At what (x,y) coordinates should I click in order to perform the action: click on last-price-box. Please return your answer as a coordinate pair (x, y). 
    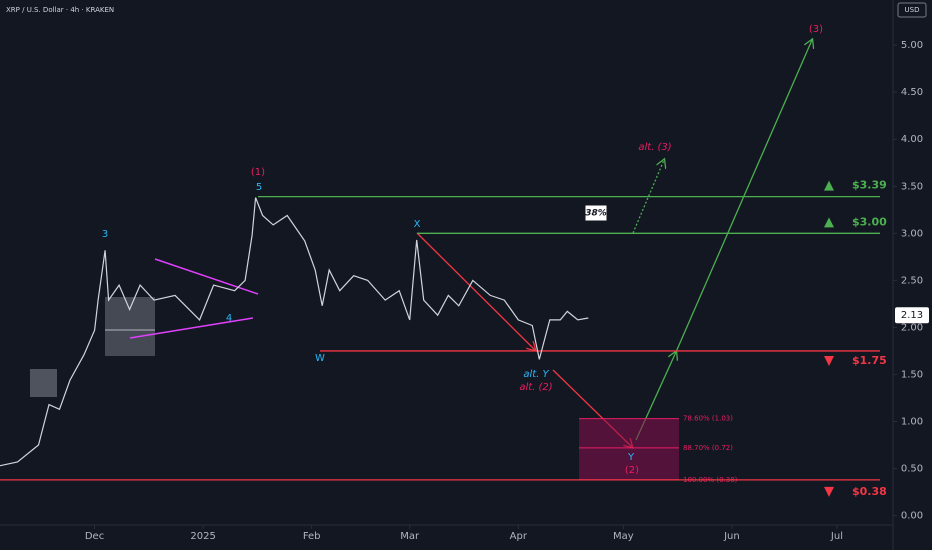
    Looking at the image, I should click on (912, 315).